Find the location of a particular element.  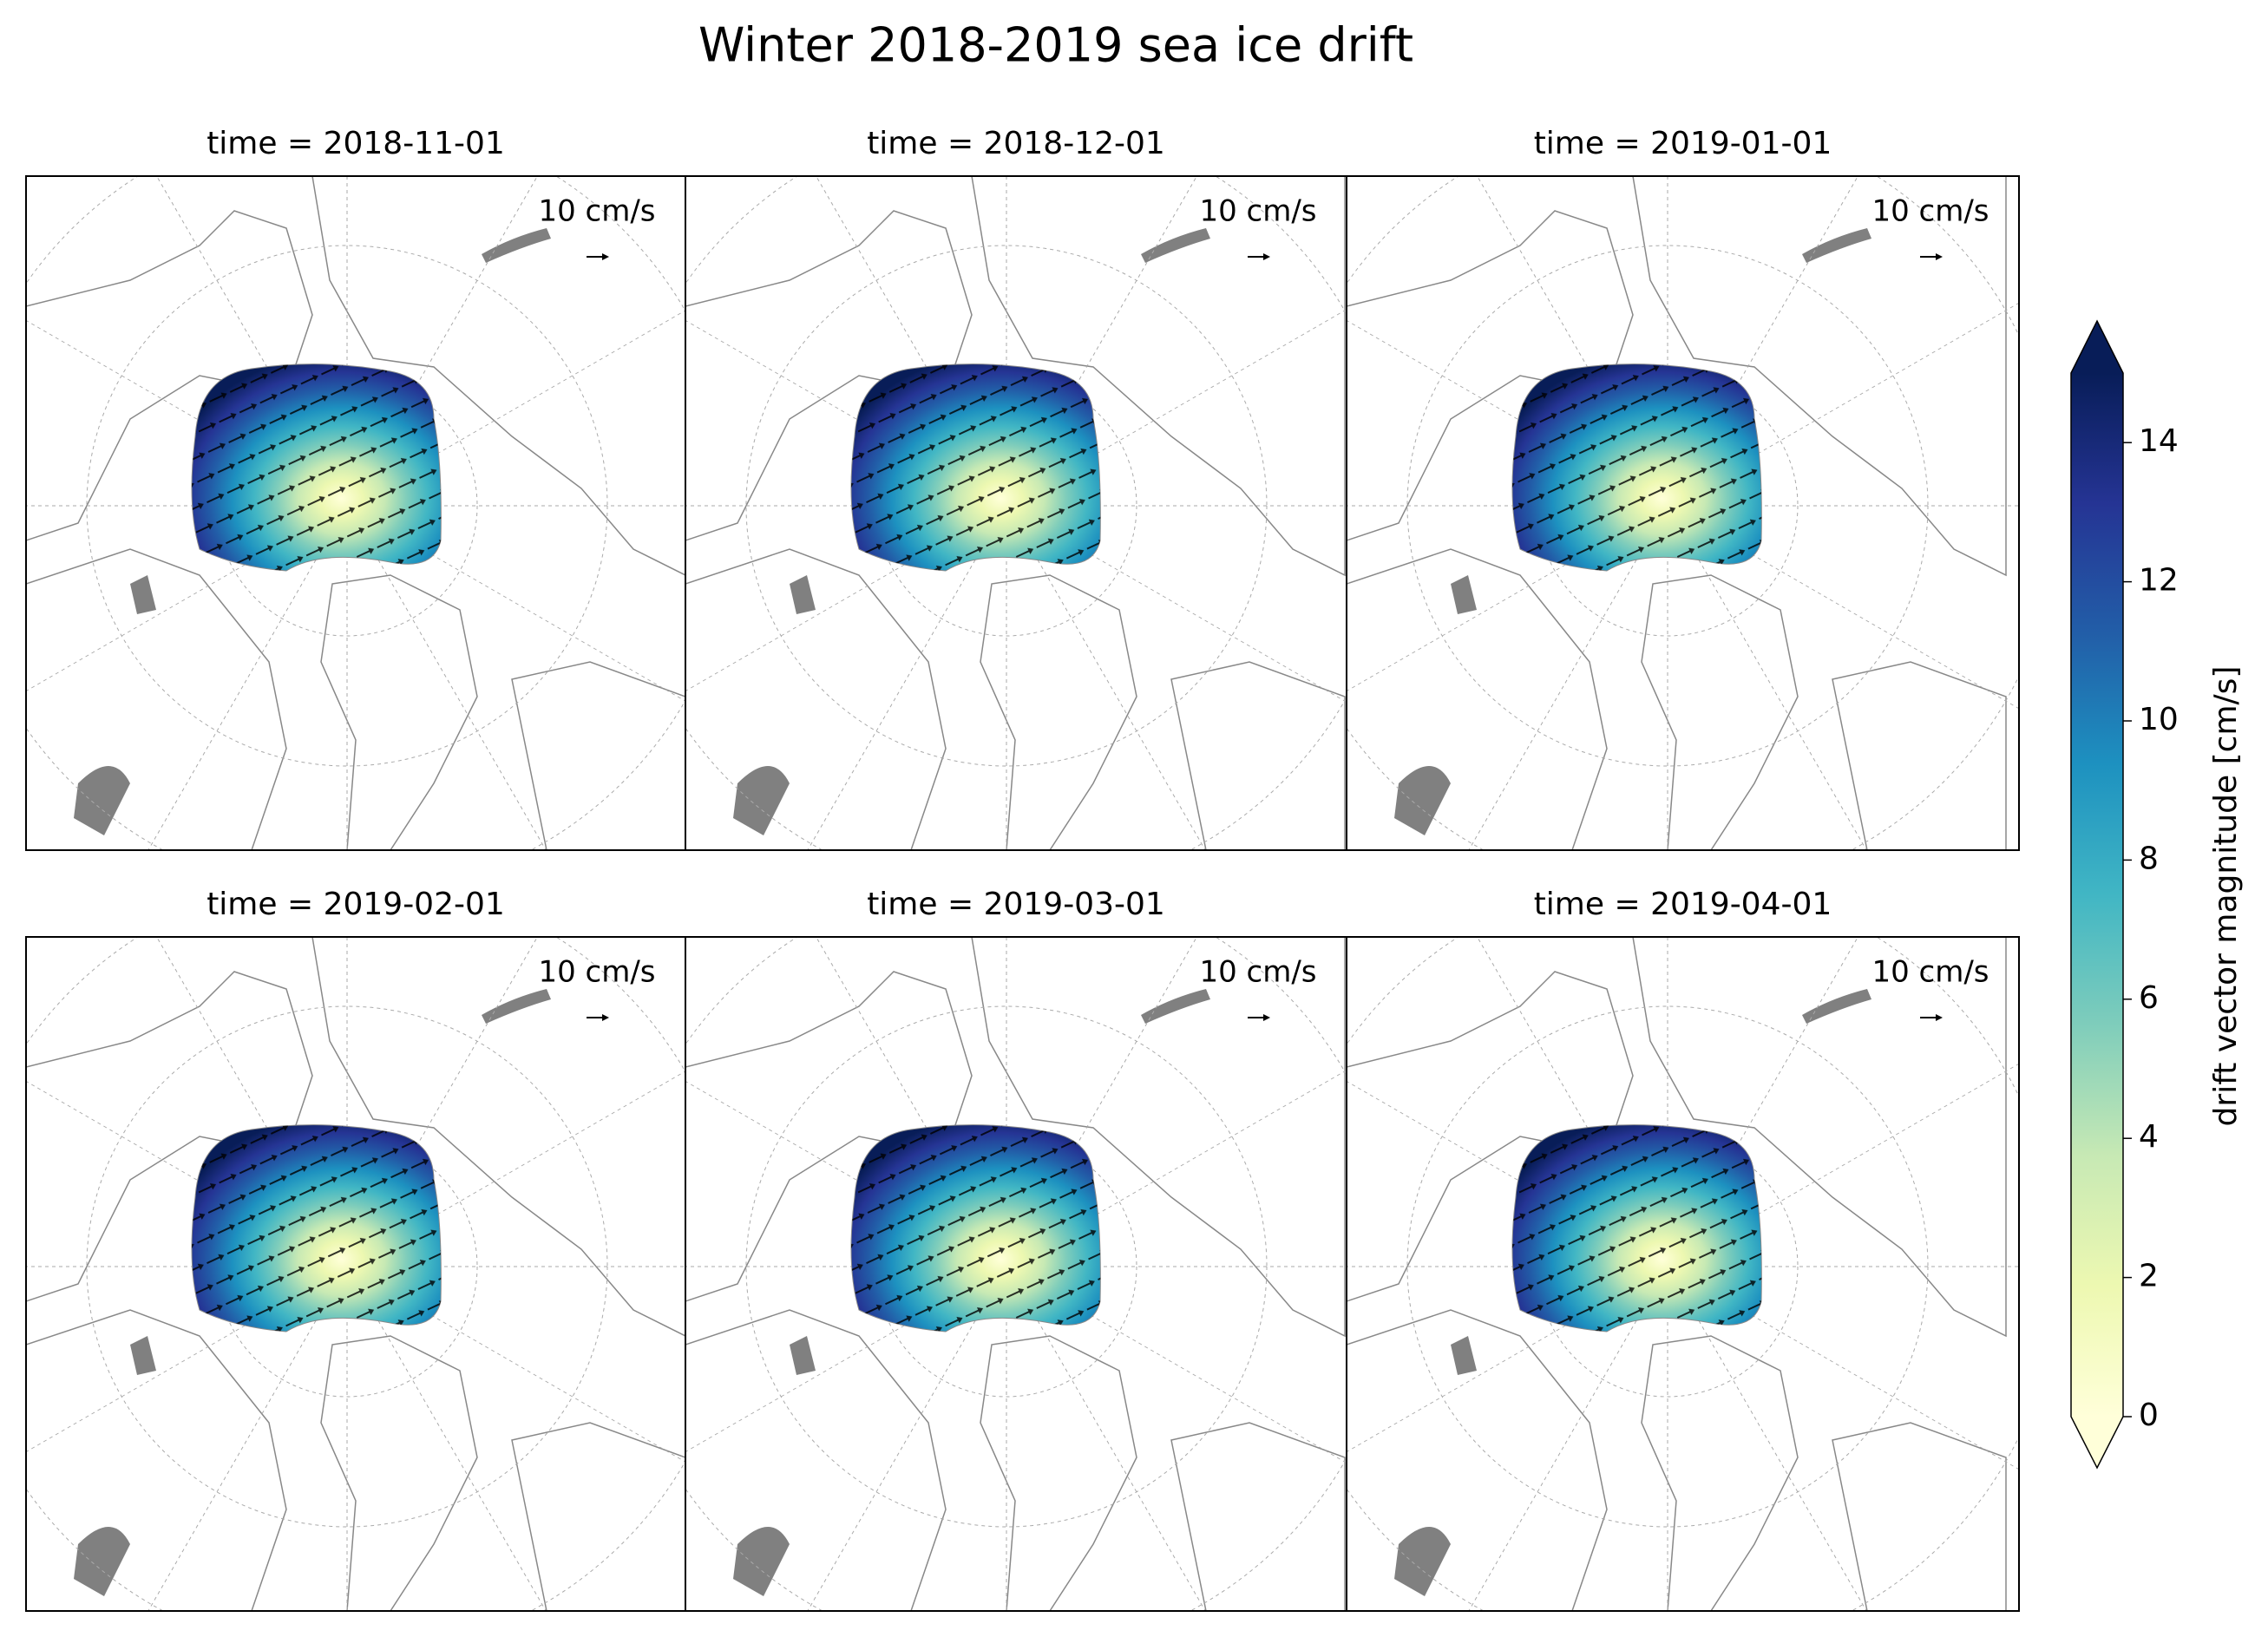

colorbar-tick-label: 4 is located at coordinates (2149, 1137).